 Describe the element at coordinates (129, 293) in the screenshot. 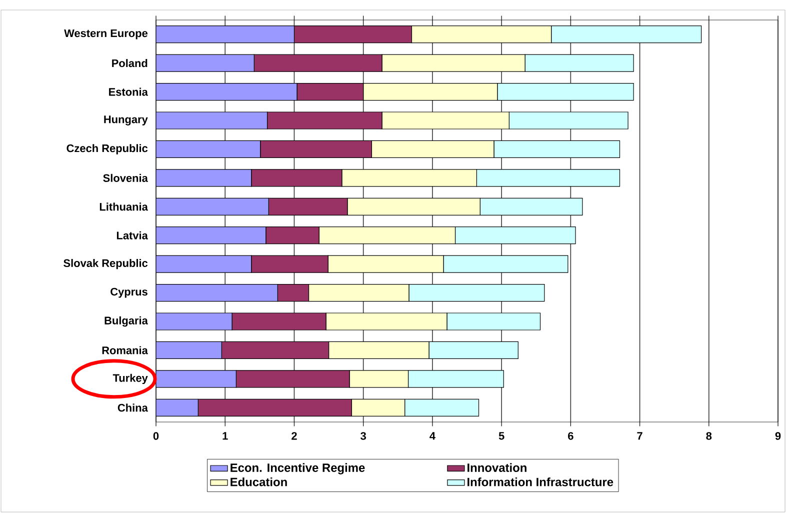

I see `y-tick-label: Cyprus` at that location.